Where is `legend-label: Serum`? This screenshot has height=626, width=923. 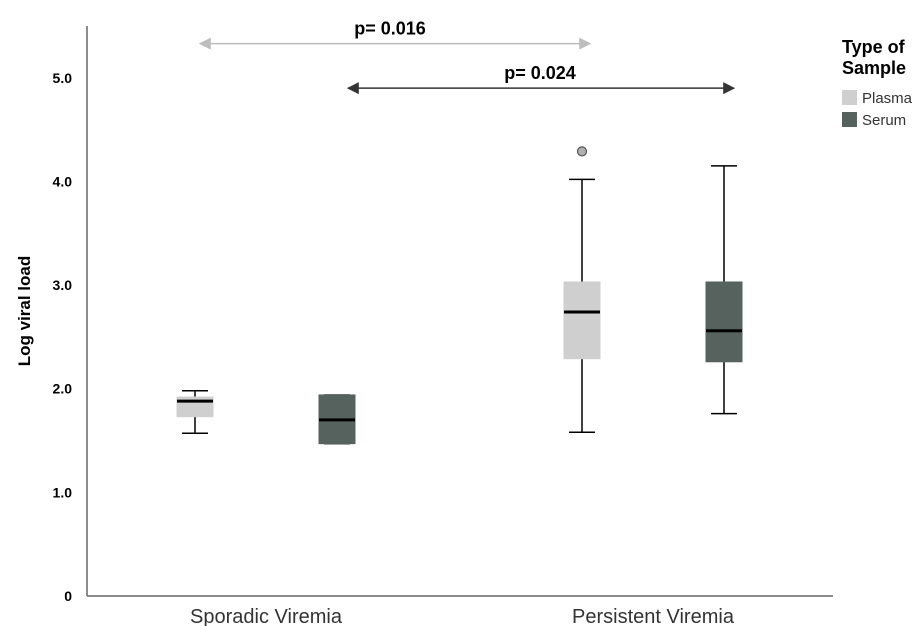
legend-label: Serum is located at coordinates (884, 120).